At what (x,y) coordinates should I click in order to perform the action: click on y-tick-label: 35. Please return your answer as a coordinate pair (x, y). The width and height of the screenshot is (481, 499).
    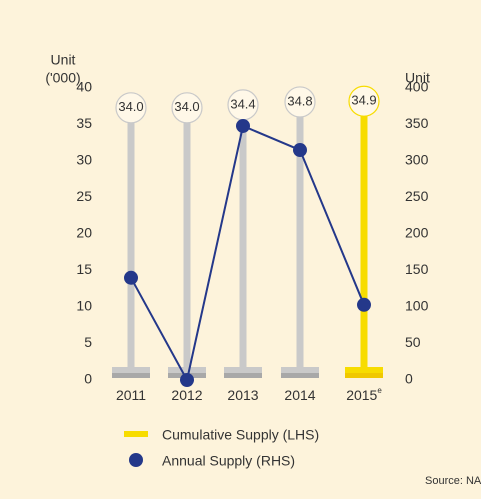
    Looking at the image, I should click on (84, 123).